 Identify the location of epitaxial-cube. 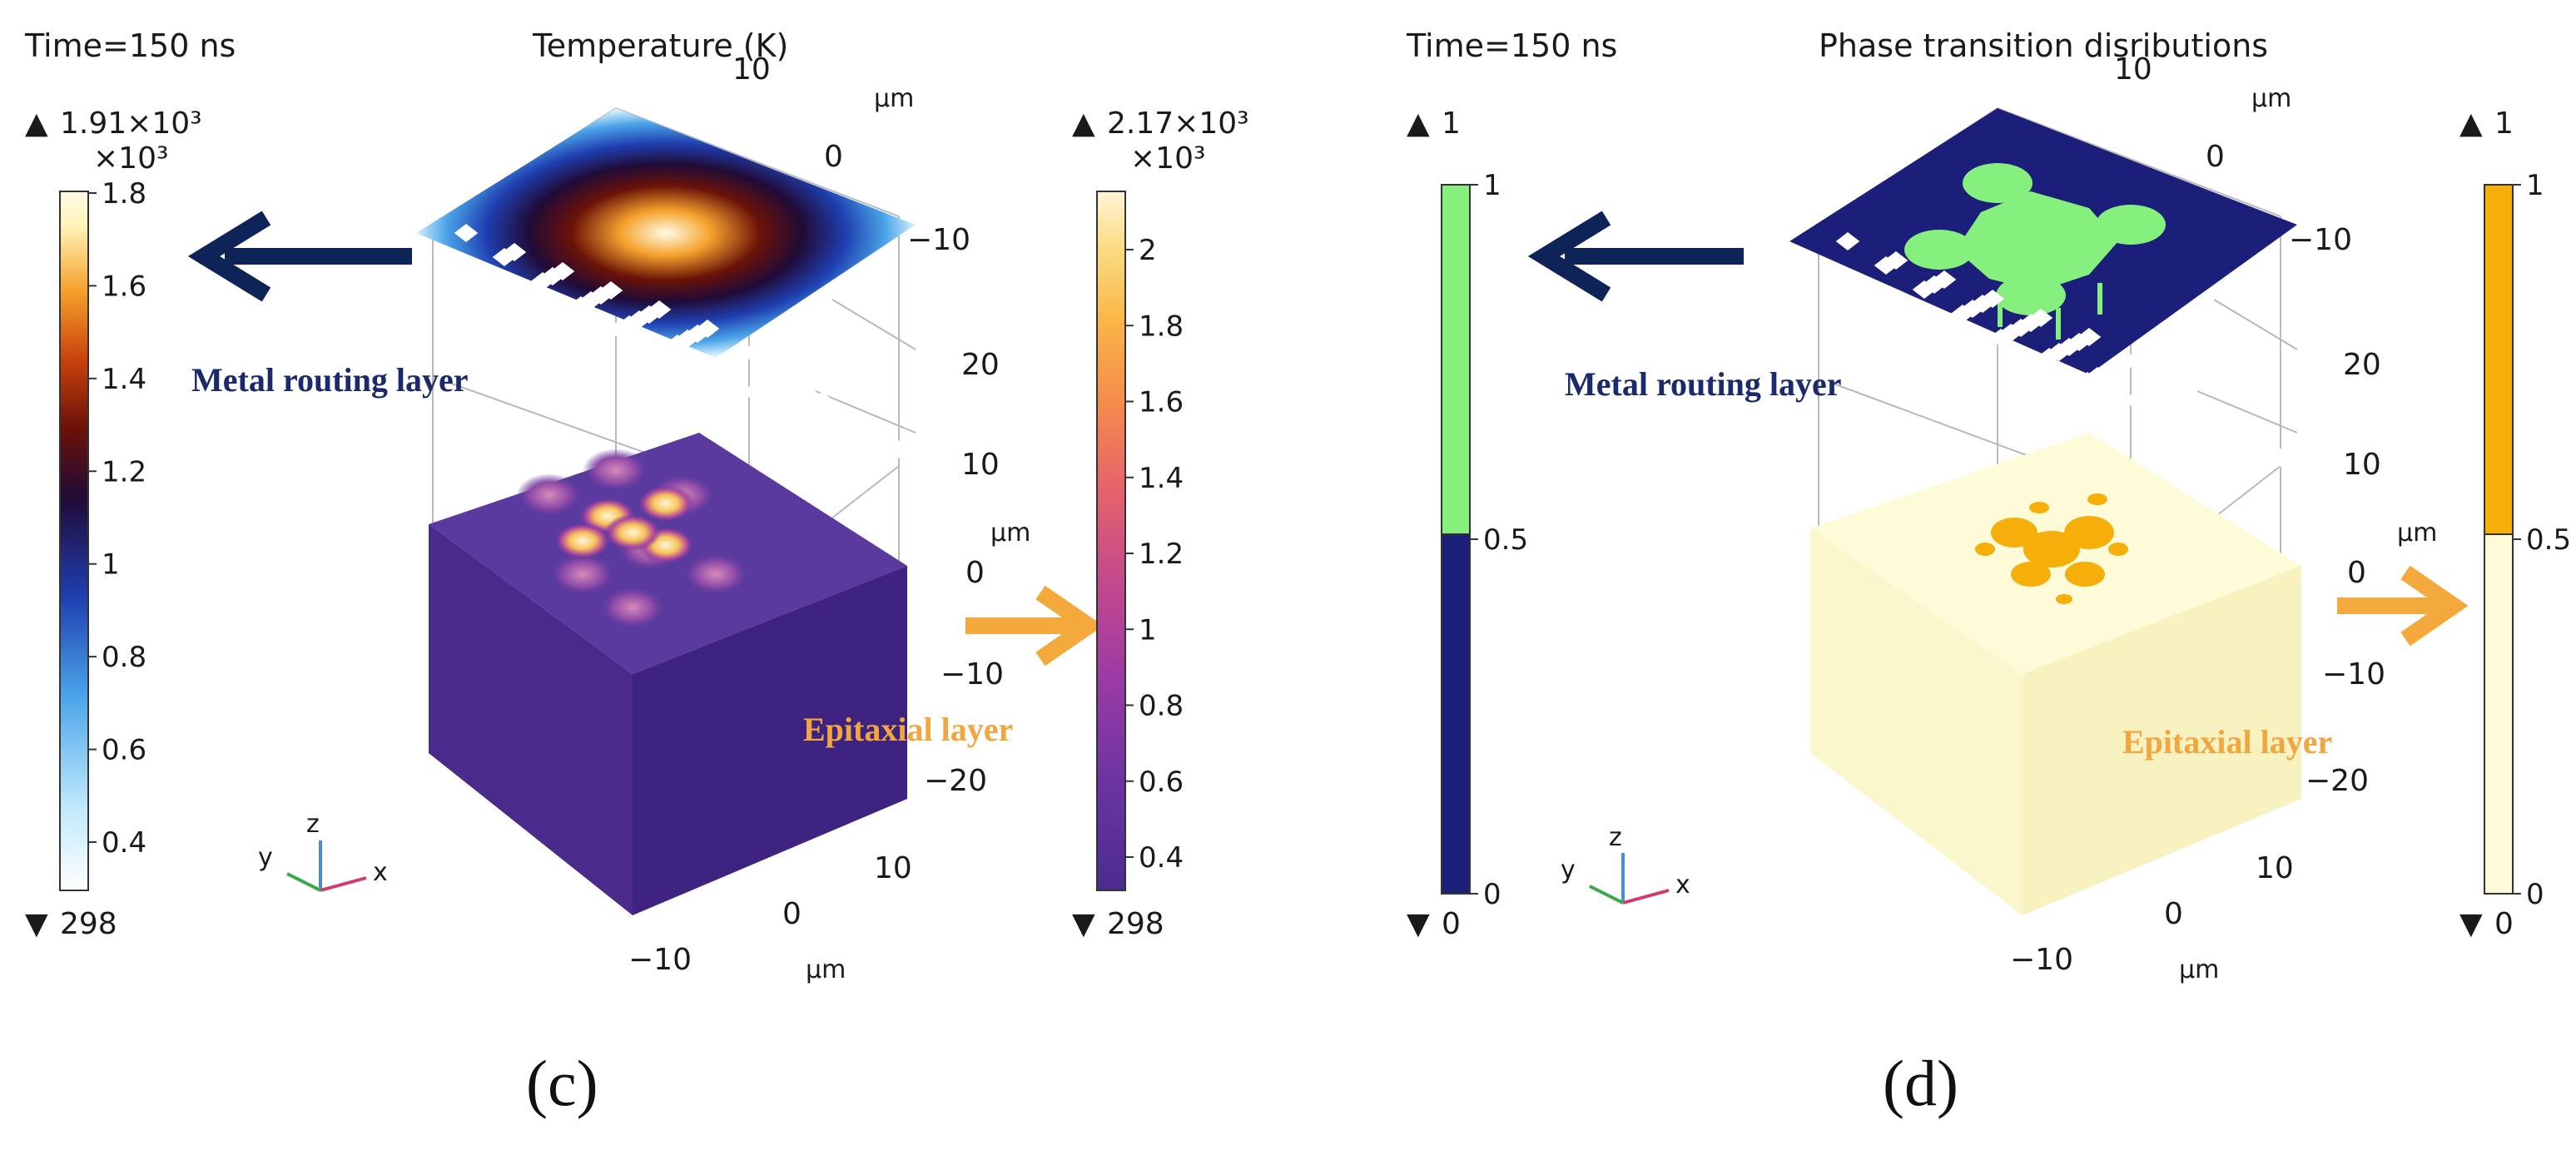
(668, 674).